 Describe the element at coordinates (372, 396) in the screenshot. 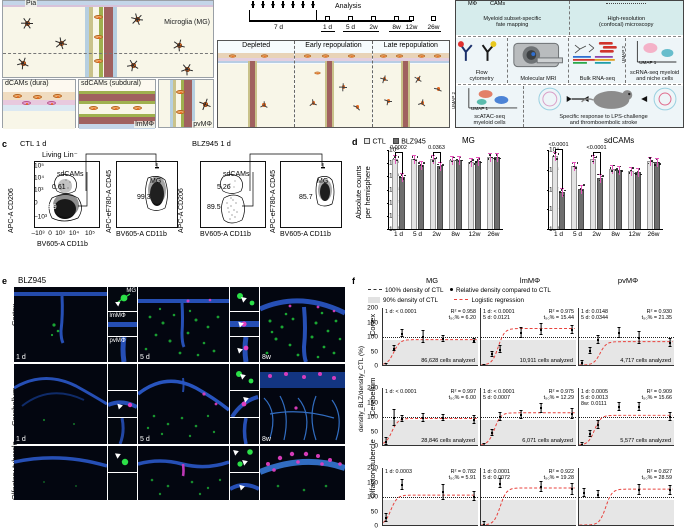

I see `f-rowlabel-cerebellum: Cerebellum` at that location.